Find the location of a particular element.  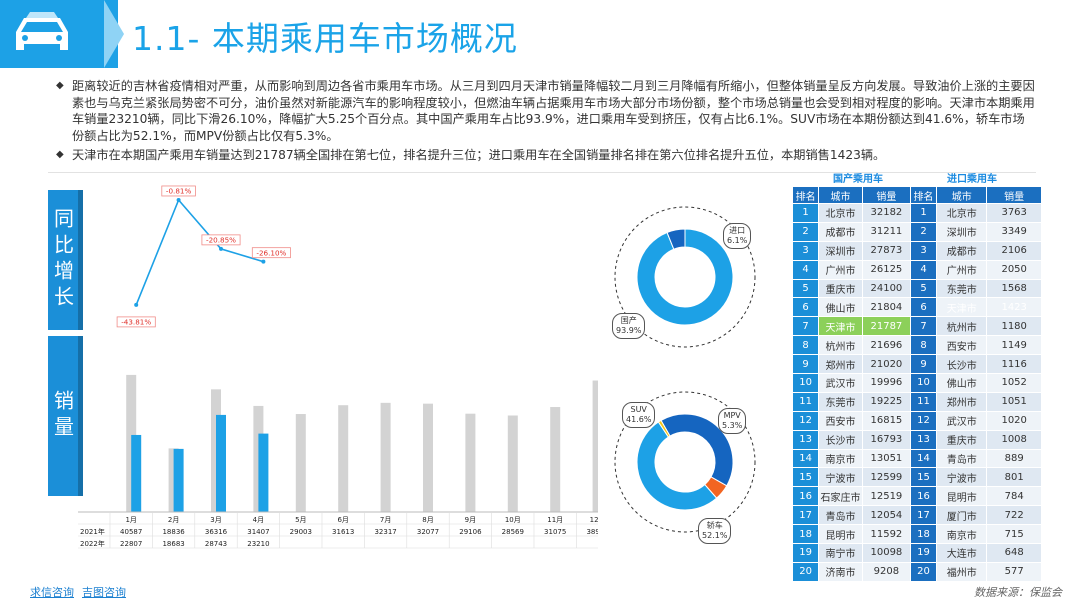

rank-cell: 3 is located at coordinates (805, 250).